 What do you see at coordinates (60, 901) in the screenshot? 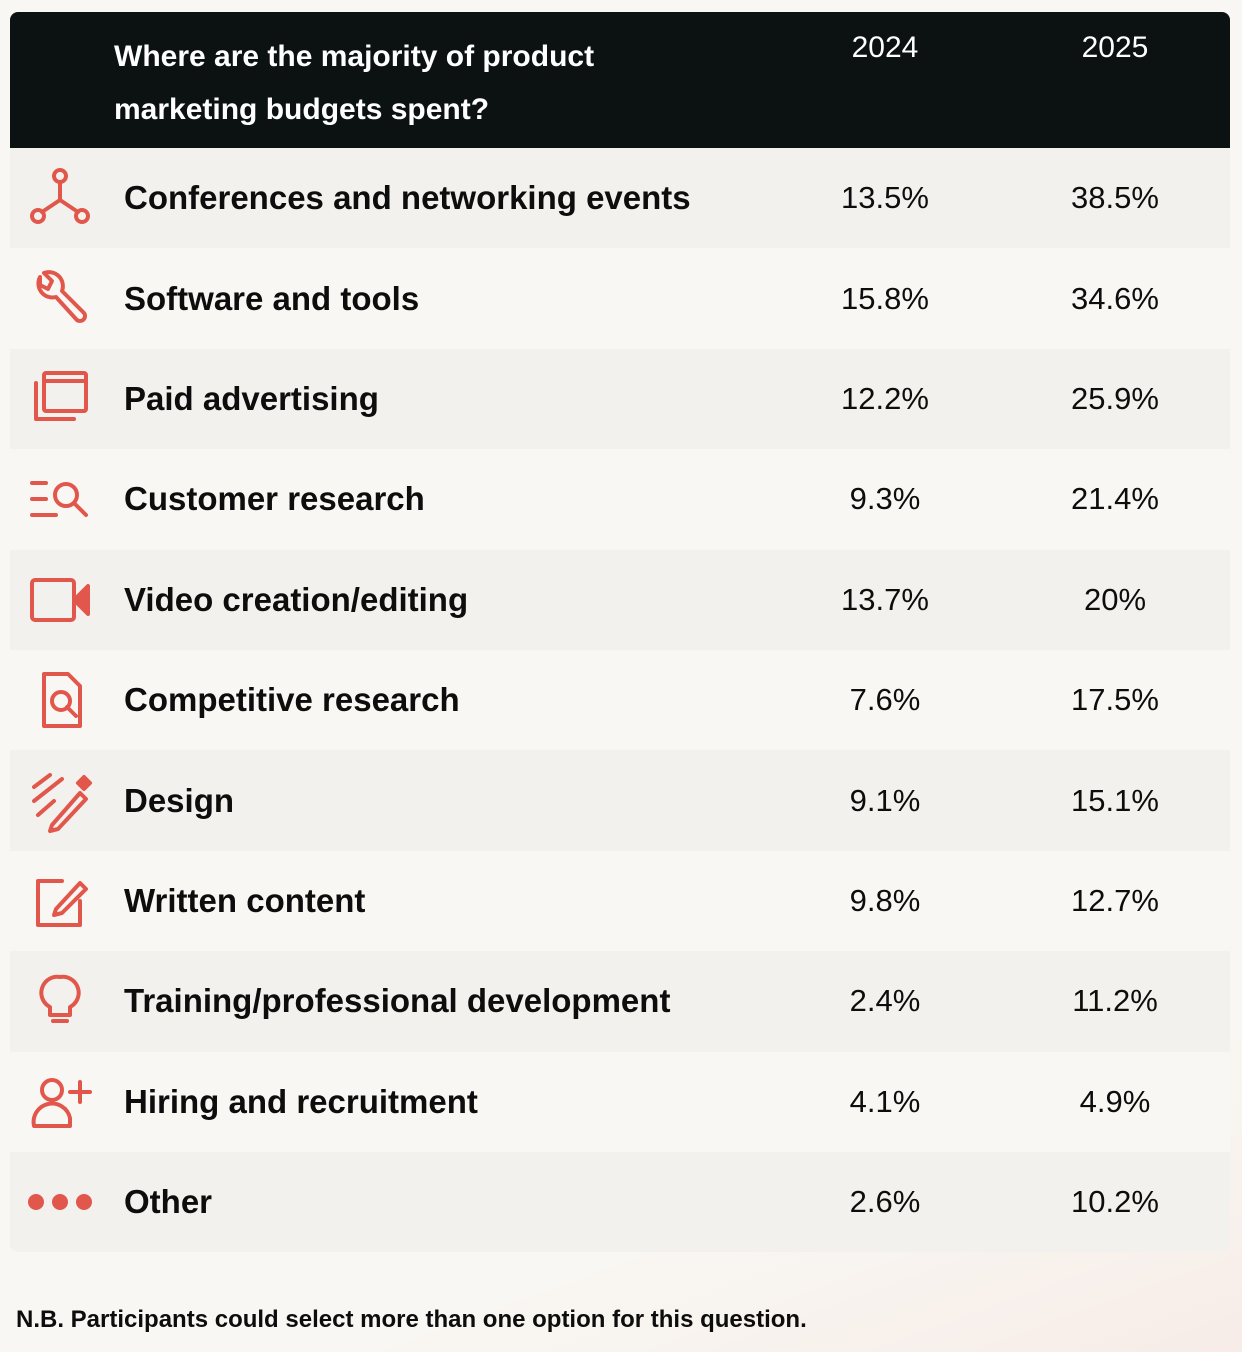
I see `edit-square-icon` at bounding box center [60, 901].